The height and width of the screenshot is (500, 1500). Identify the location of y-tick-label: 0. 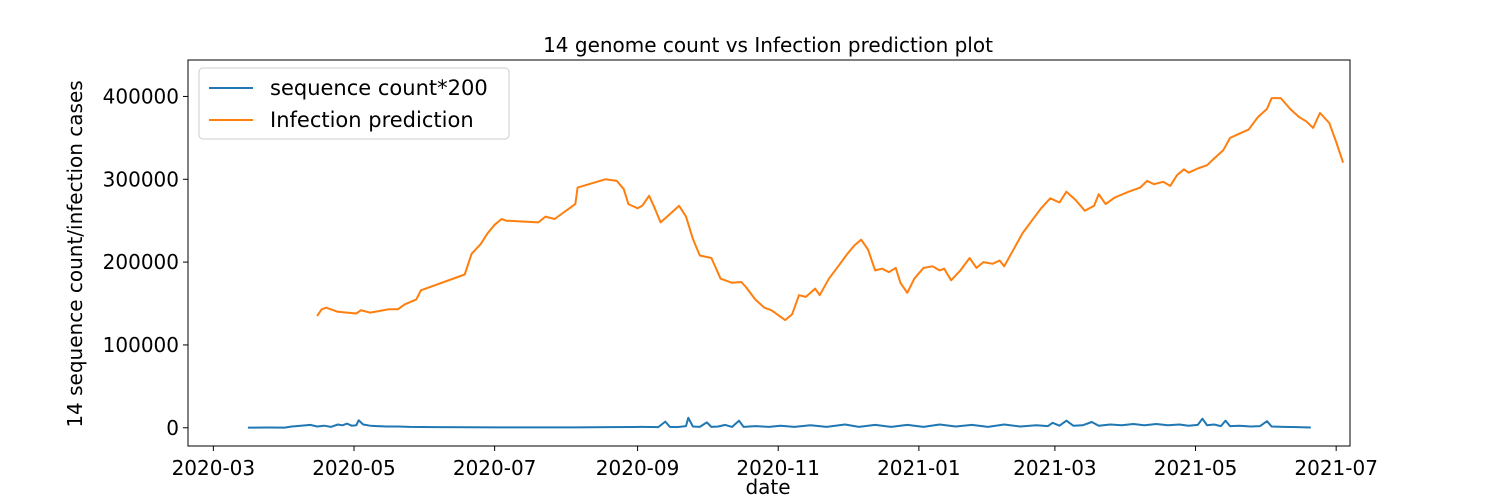
(172, 428).